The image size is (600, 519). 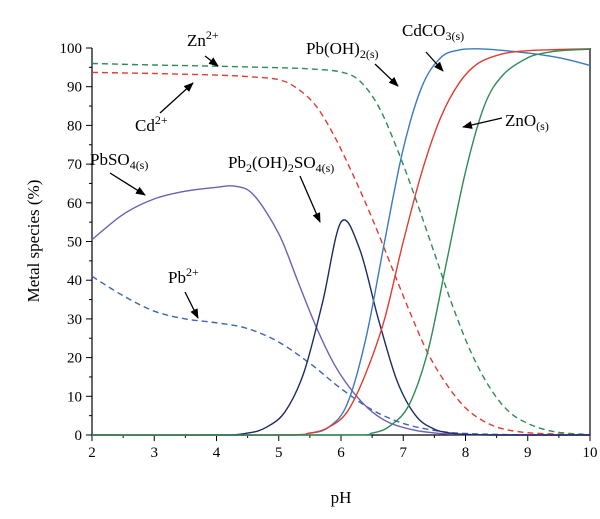 I want to click on y-tick-label: 90, so click(x=74, y=88).